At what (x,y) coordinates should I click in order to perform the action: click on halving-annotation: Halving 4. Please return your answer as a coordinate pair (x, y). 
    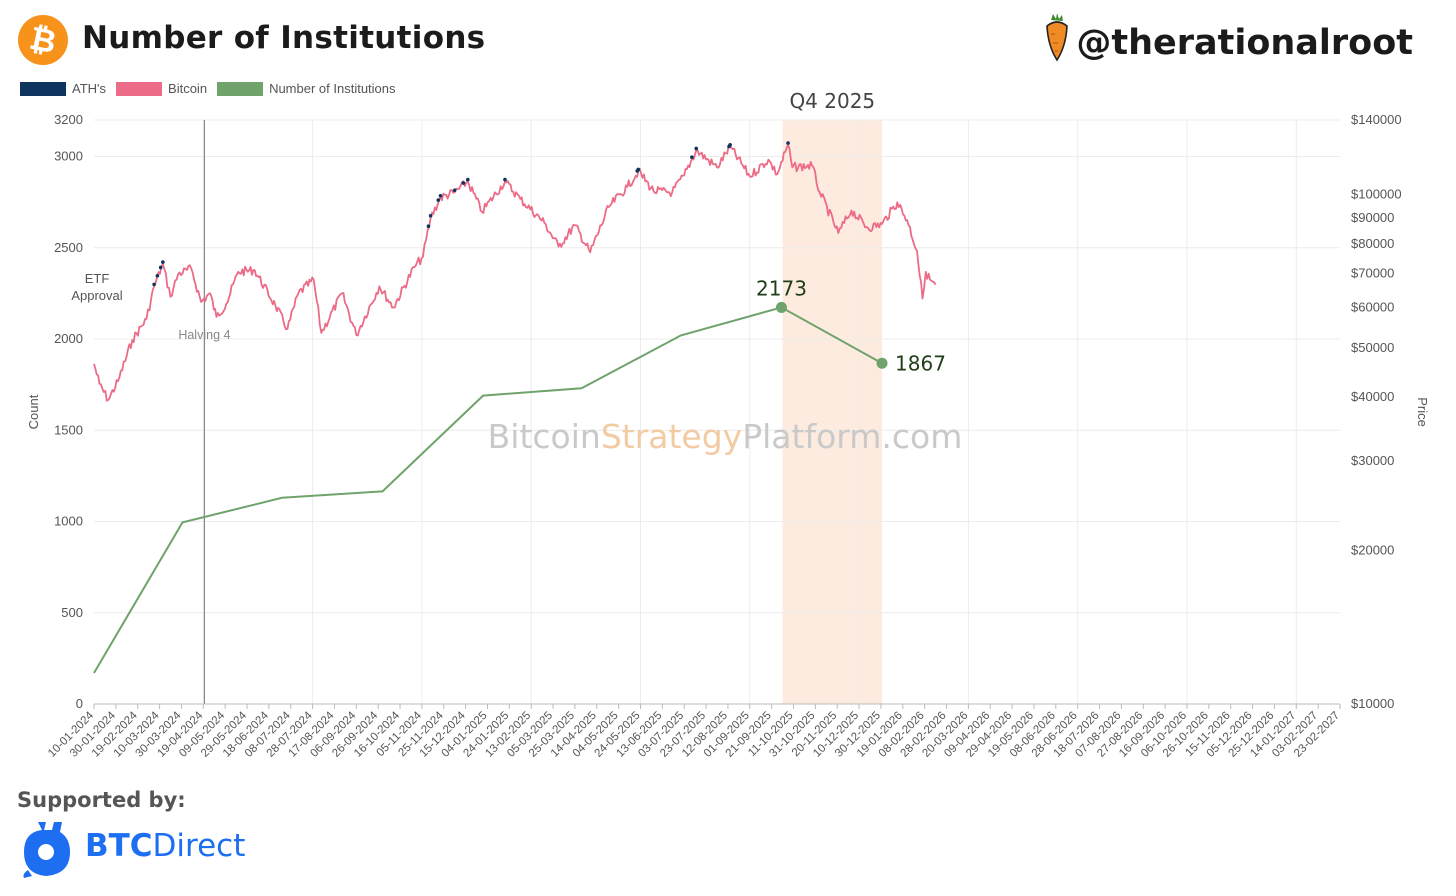
    Looking at the image, I should click on (204, 335).